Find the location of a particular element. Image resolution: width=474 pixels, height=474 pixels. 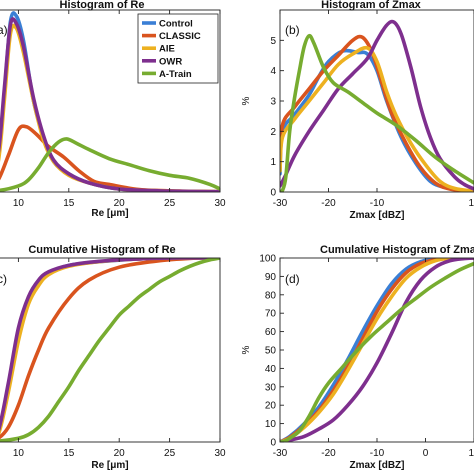

y-tick-label: 40 is located at coordinates (271, 369).